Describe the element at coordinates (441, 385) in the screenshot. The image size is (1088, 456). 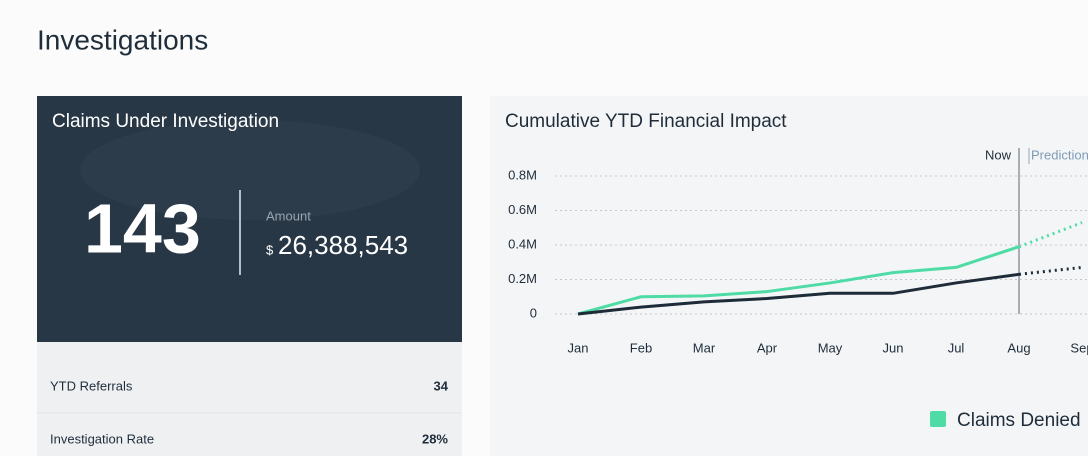
I see `stat-value: 34` at that location.